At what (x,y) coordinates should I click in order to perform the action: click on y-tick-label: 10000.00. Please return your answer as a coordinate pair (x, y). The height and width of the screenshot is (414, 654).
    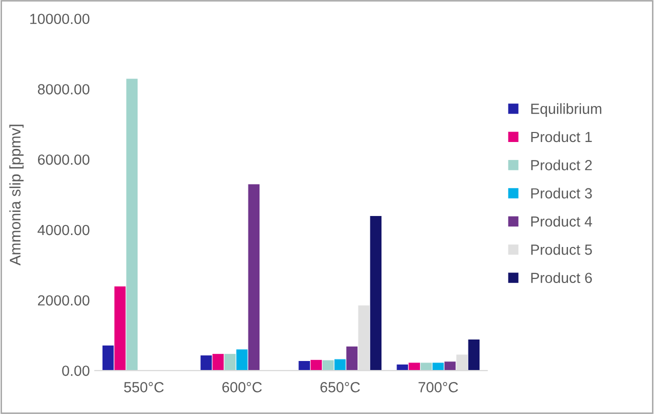
    Looking at the image, I should click on (60, 19).